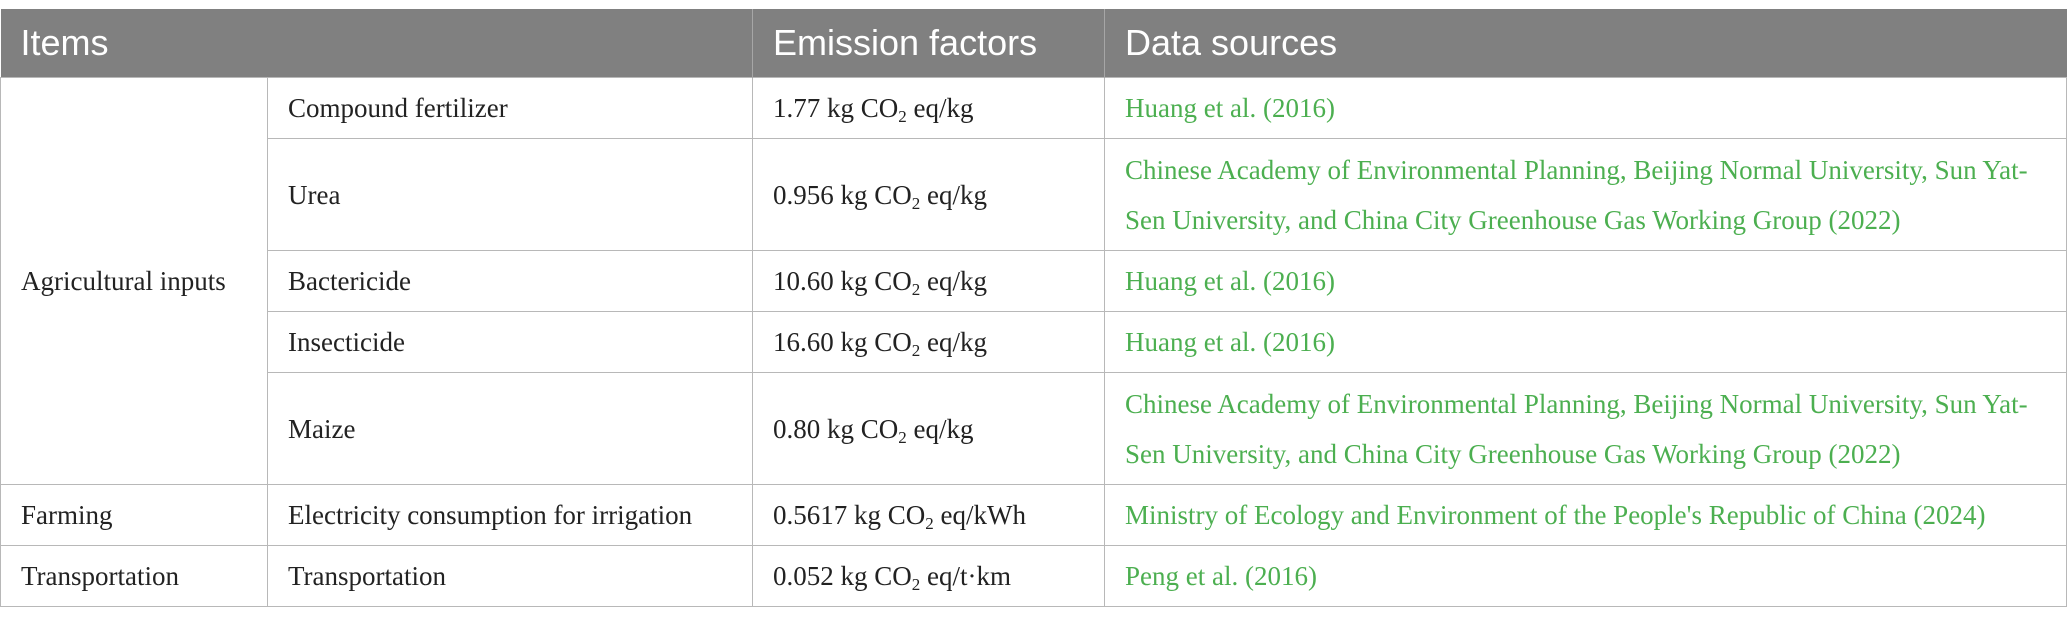 The height and width of the screenshot is (625, 2067). Describe the element at coordinates (820, 281) in the screenshot. I see `factor-value: 10.60 kg` at that location.